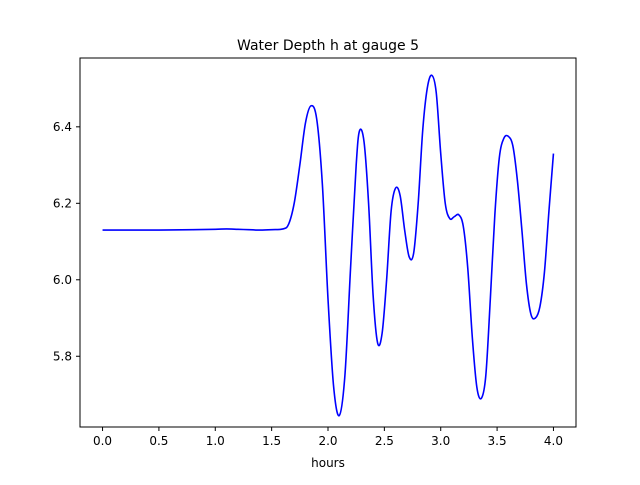 The image size is (640, 485). What do you see at coordinates (271, 441) in the screenshot?
I see `x-tick-label: 1.5` at bounding box center [271, 441].